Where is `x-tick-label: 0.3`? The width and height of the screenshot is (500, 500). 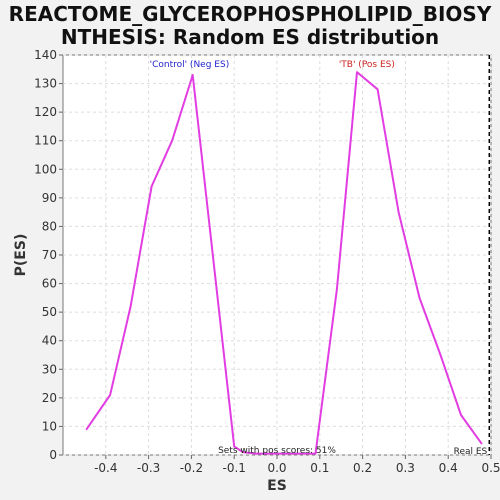 x-tick-label: 0.3 is located at coordinates (405, 468).